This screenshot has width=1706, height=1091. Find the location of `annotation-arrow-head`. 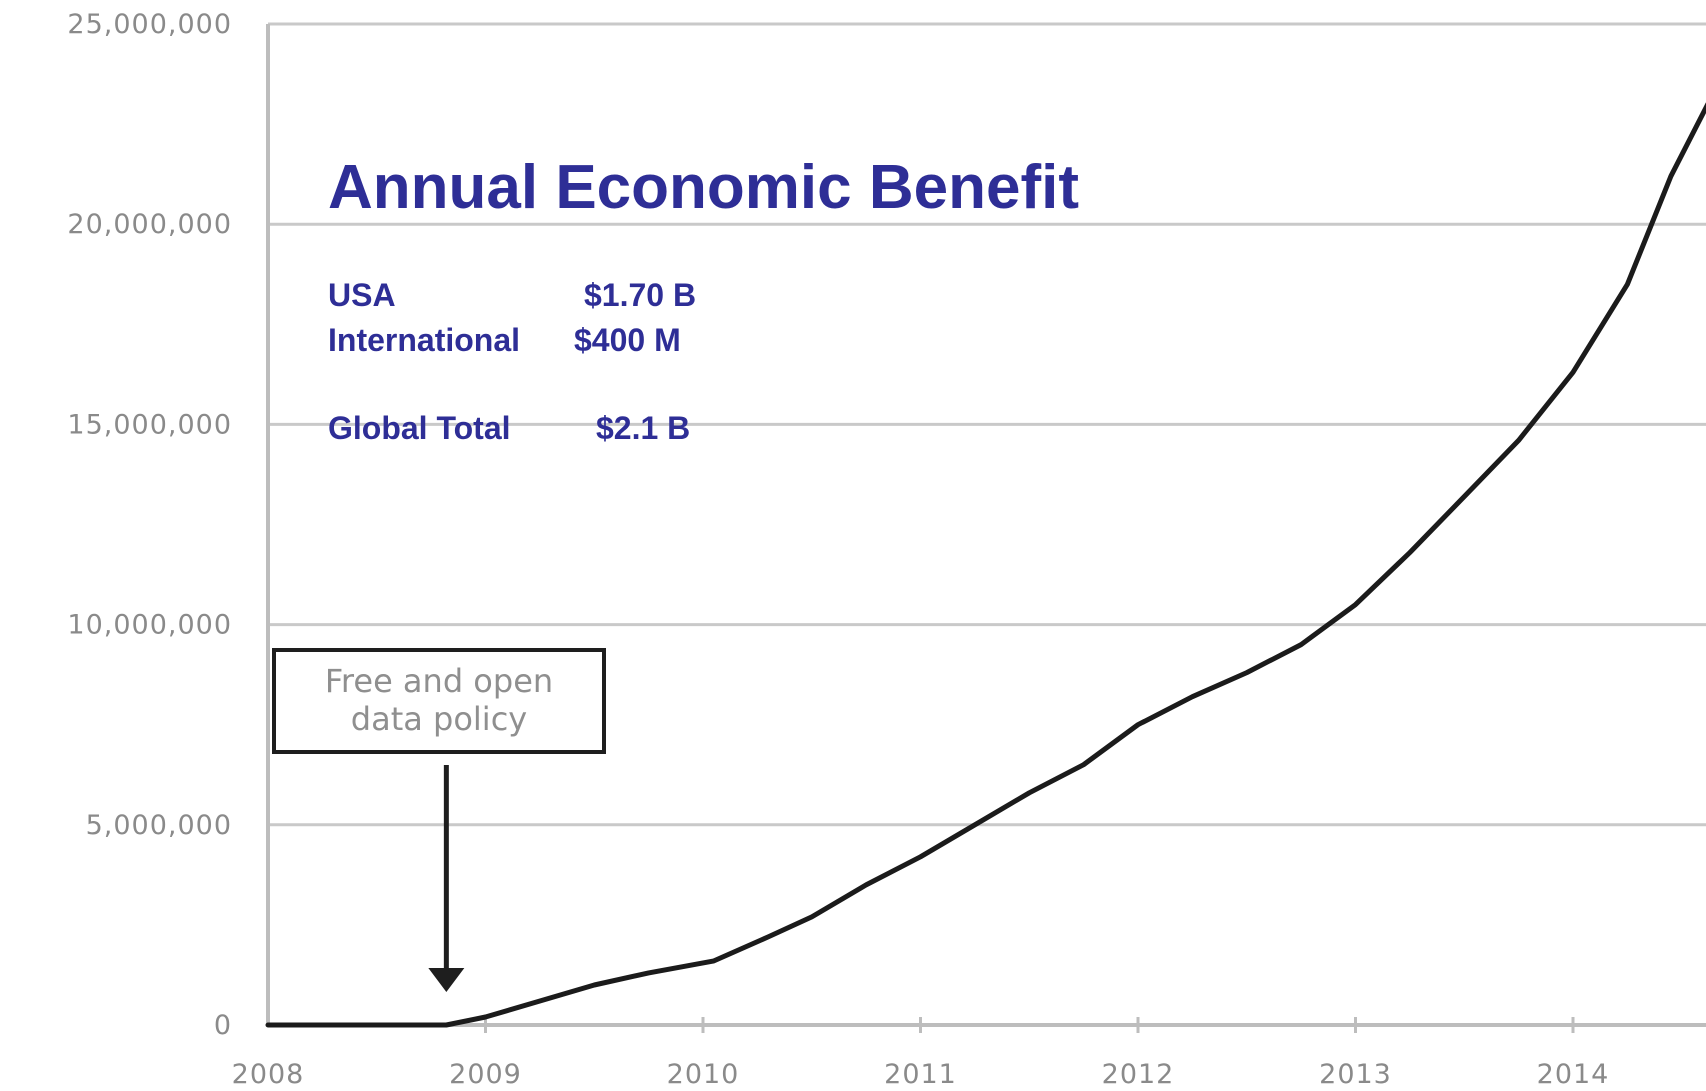

annotation-arrow-head is located at coordinates (446, 980).